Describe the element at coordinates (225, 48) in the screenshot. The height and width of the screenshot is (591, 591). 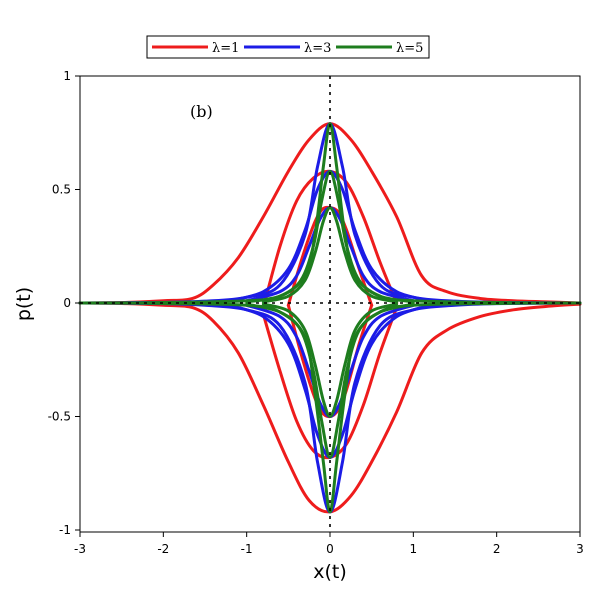
I see `legend-label: λ=1` at that location.